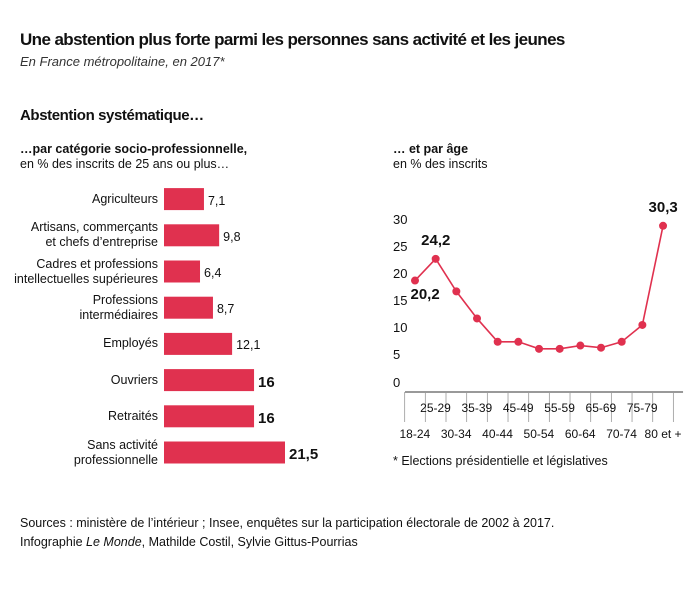  Describe the element at coordinates (115, 452) in the screenshot. I see `category-label: Sans activité professionnelle` at that location.